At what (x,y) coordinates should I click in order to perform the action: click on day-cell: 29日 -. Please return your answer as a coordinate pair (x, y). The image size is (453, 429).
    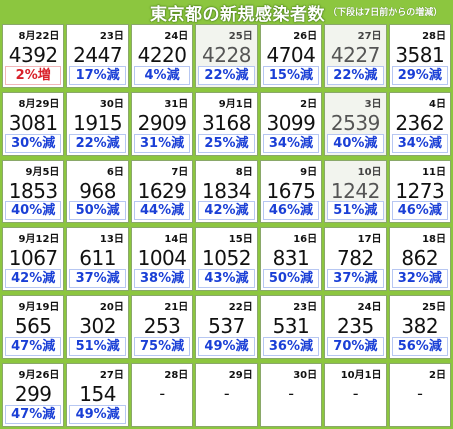
    Looking at the image, I should click on (226, 395).